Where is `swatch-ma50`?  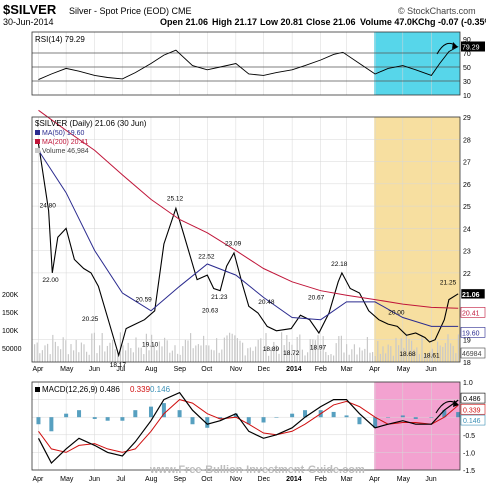 swatch-ma50 is located at coordinates (37, 132).